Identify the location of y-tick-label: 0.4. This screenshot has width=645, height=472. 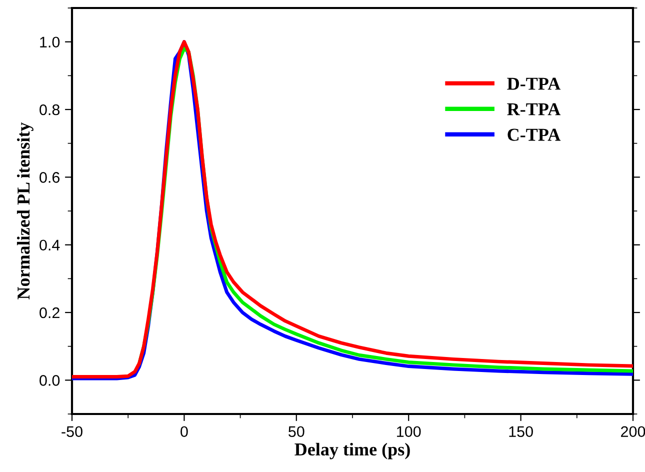
(50, 245).